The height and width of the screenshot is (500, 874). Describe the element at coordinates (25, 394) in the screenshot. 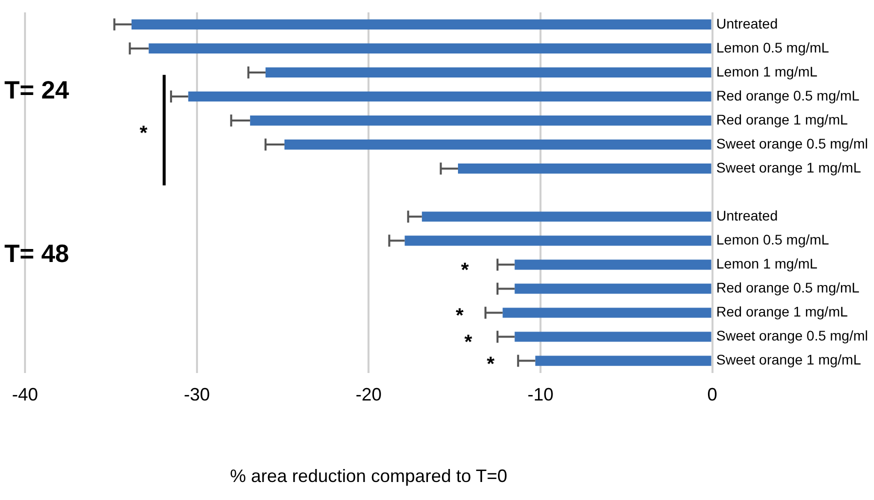

I see `x-tick-label: -40` at that location.